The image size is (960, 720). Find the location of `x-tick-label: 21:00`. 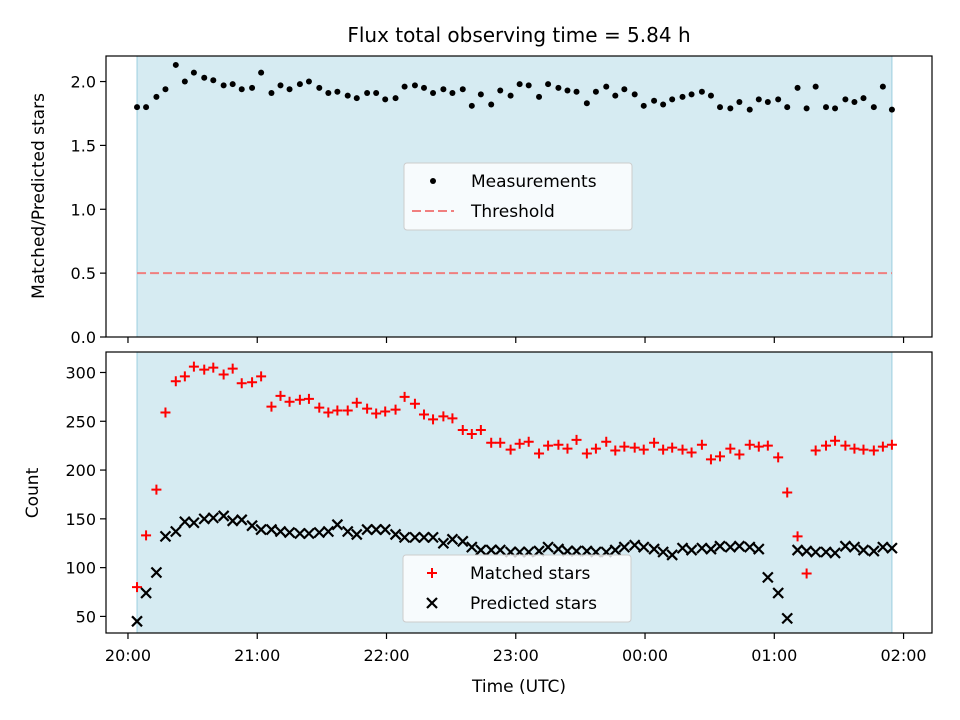

x-tick-label: 21:00 is located at coordinates (257, 655).